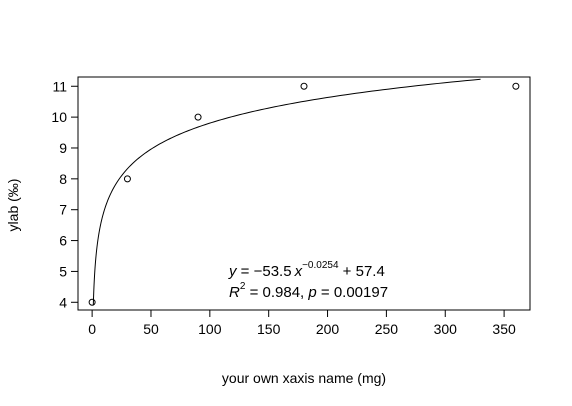 The width and height of the screenshot is (572, 406). Describe the element at coordinates (306, 270) in the screenshot. I see `fit-equation: y = −53.5 x−0.0254 + 57.4` at that location.